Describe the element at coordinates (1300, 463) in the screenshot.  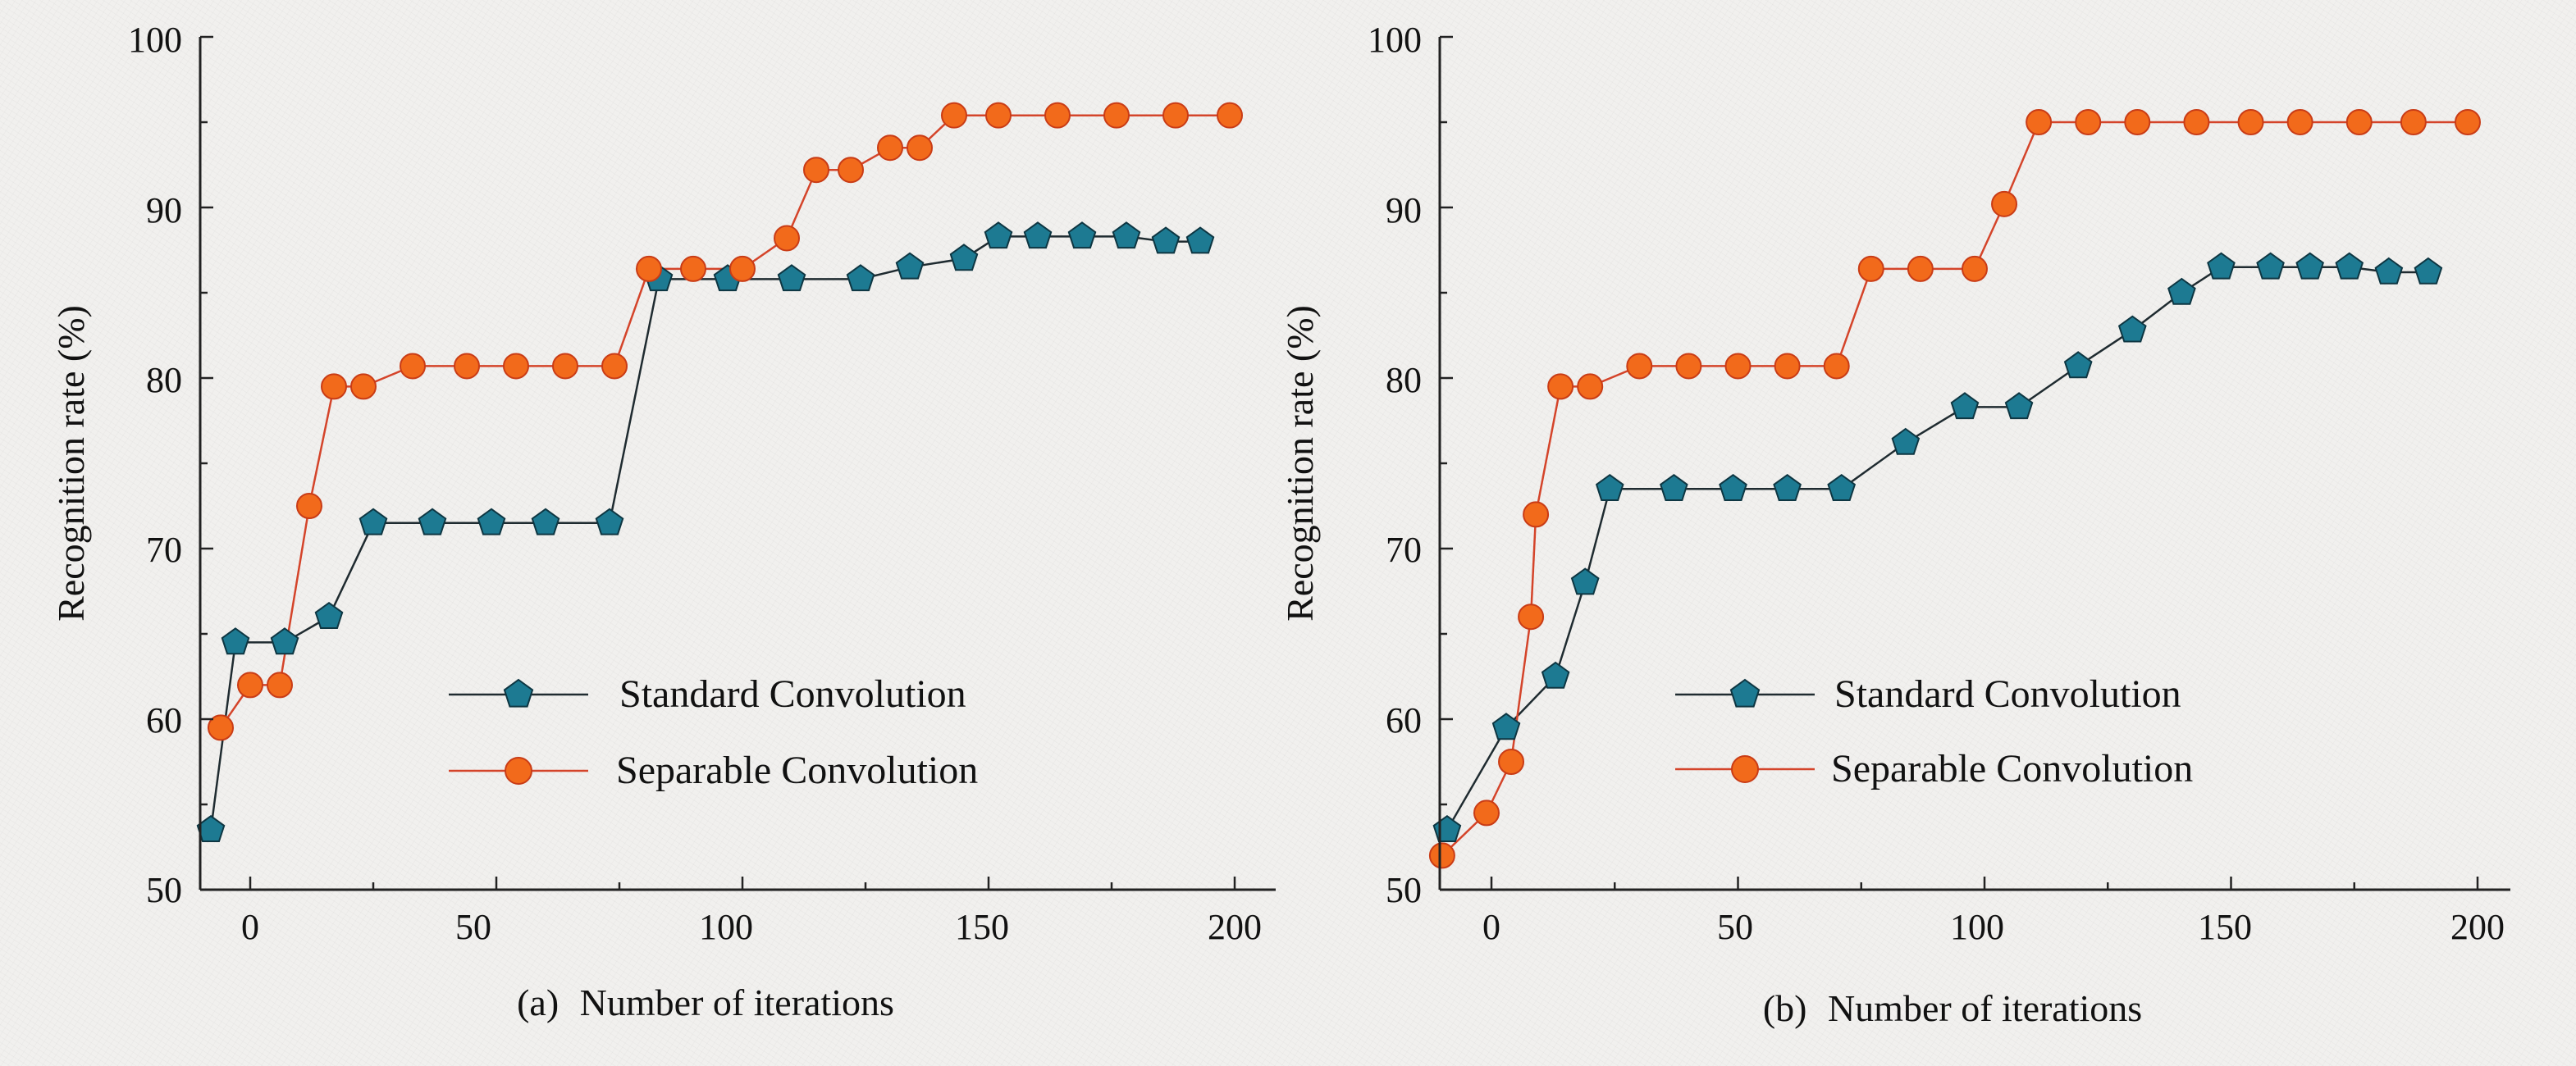
I see `panel-b-ylabel: Recognition rate (%)` at that location.